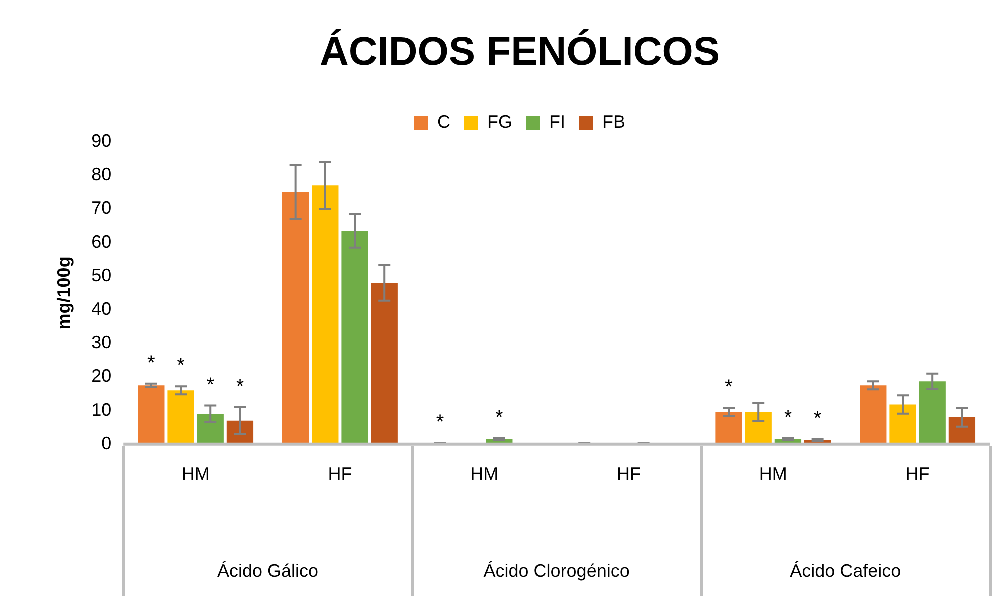 This screenshot has width=998, height=596. I want to click on y-tick-label: 20, so click(102, 376).